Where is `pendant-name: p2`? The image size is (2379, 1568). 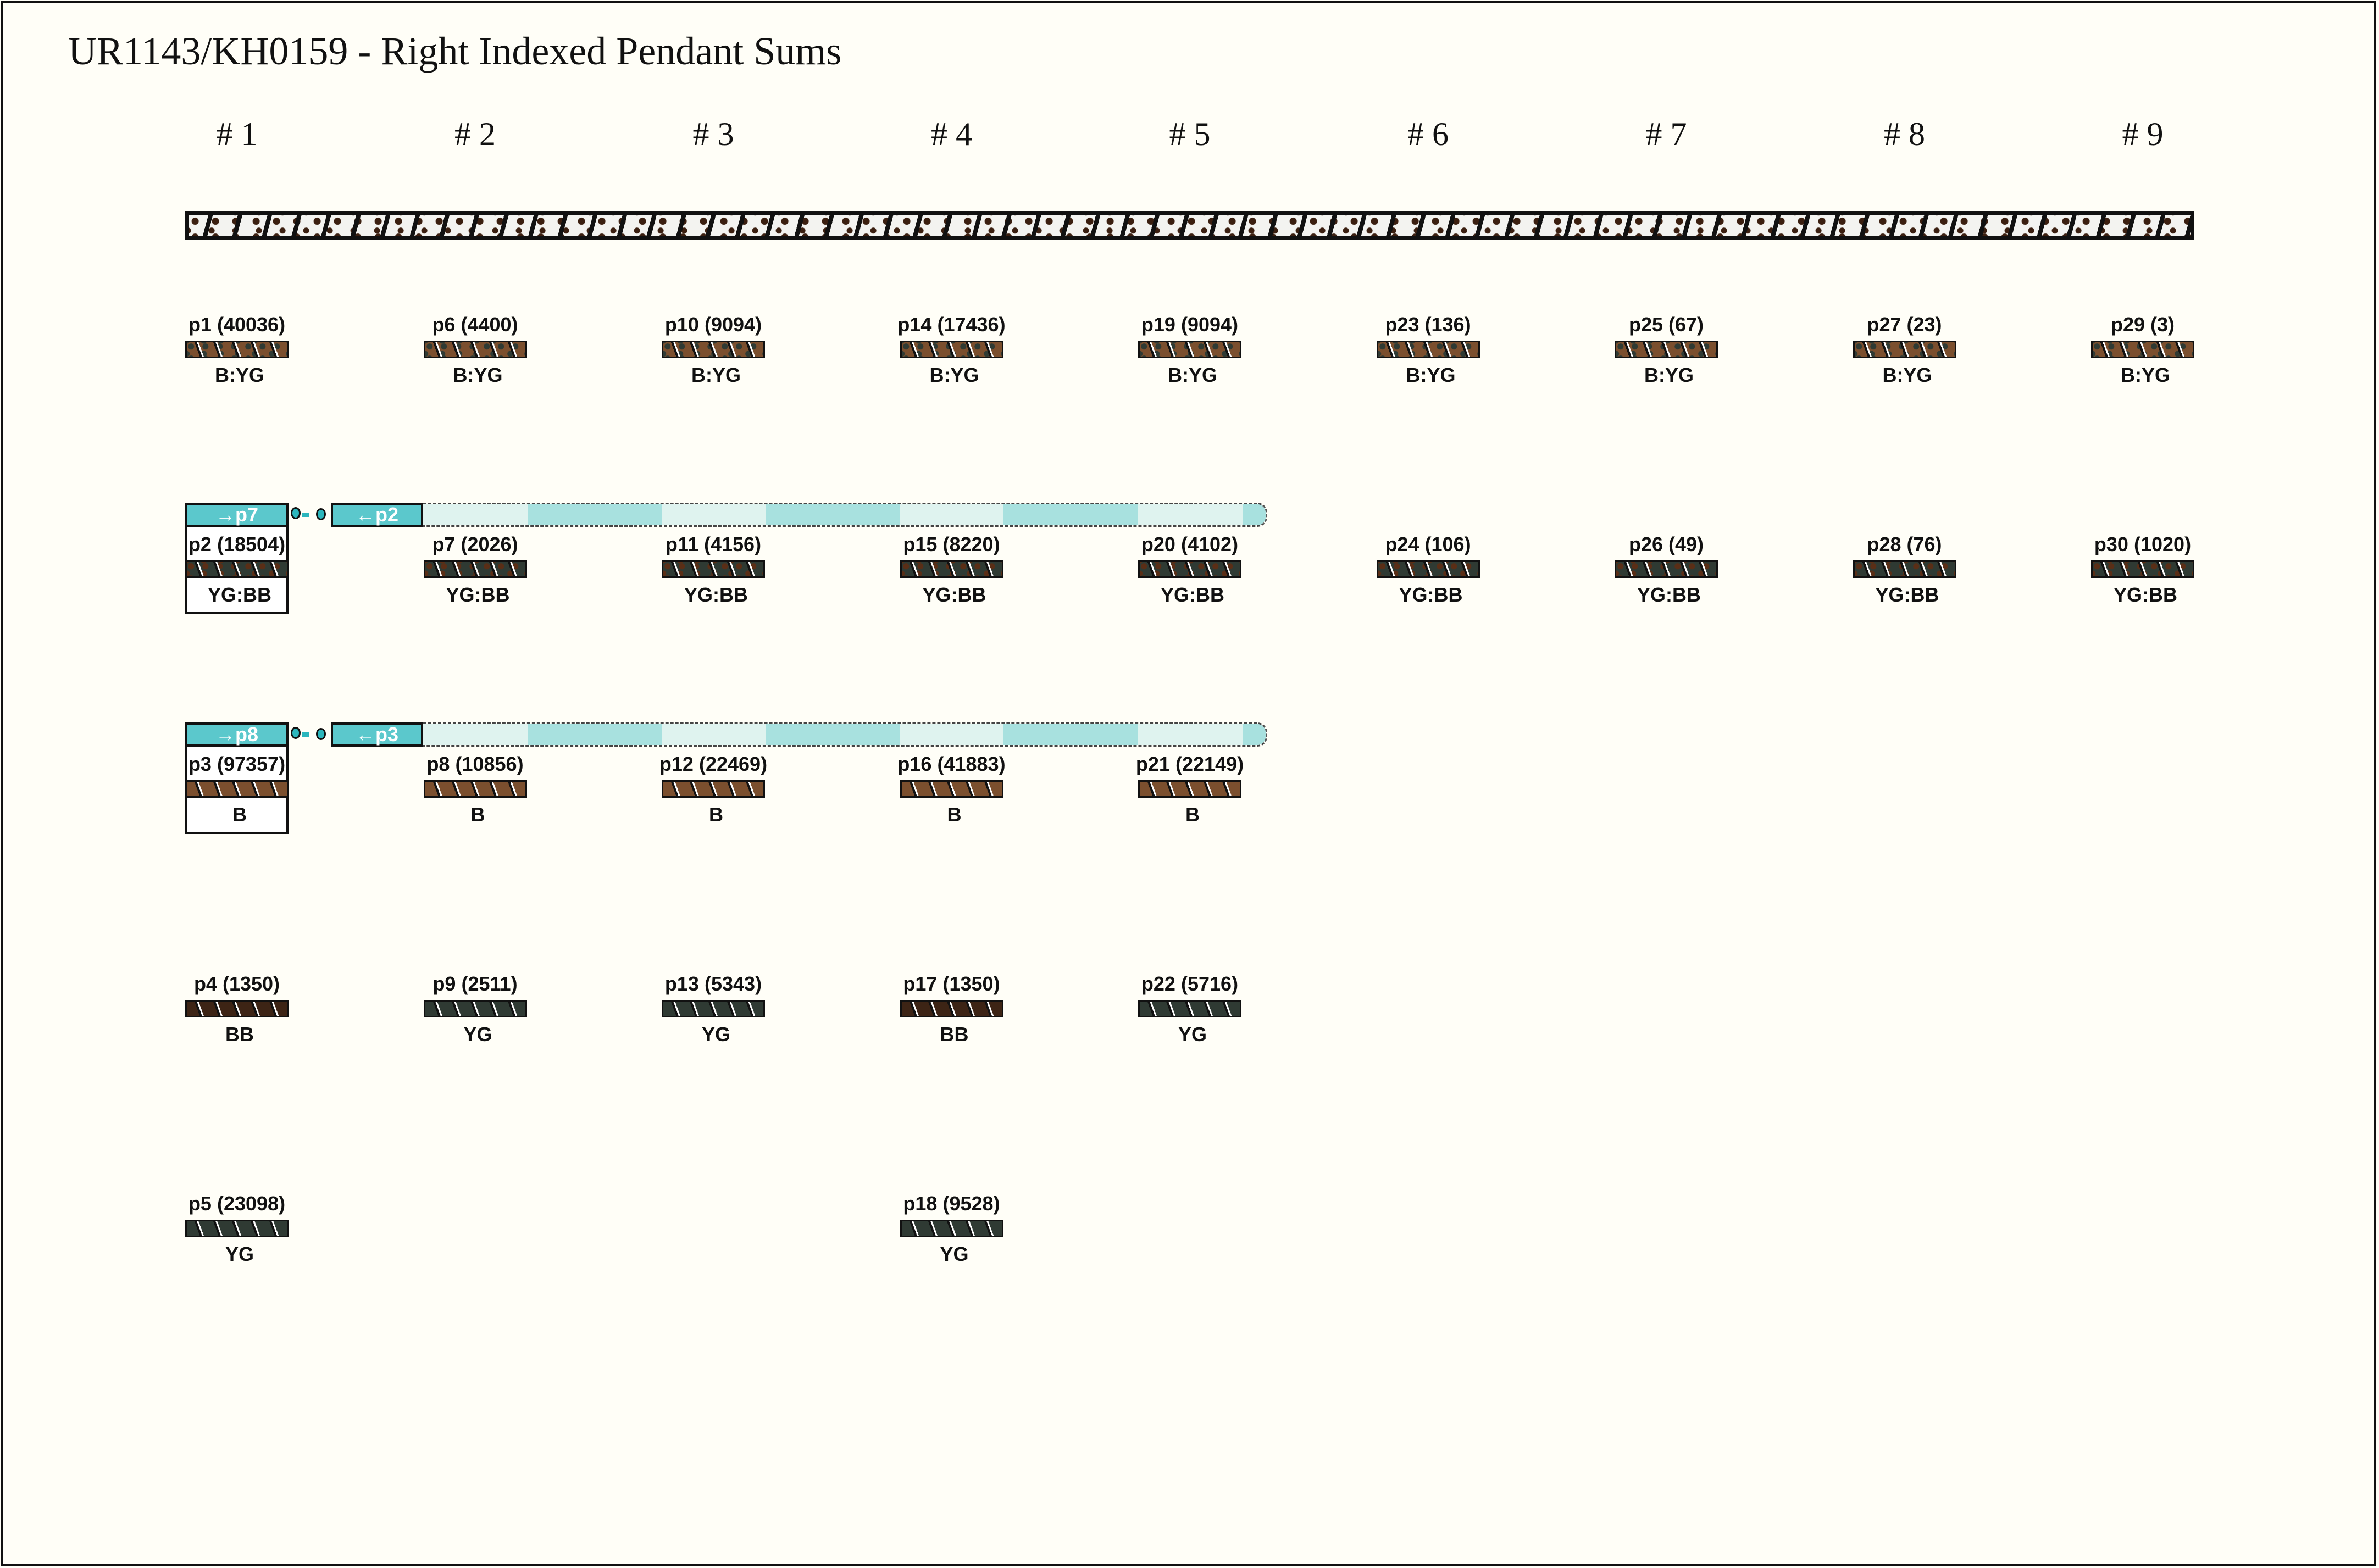 pendant-name: p2 is located at coordinates (200, 544).